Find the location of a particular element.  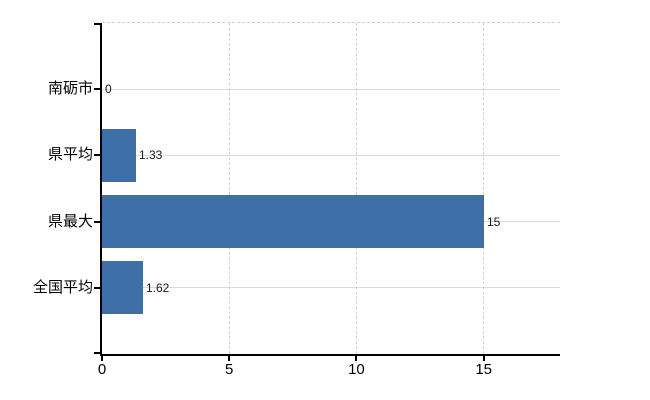

x-axis-line is located at coordinates (330, 355).